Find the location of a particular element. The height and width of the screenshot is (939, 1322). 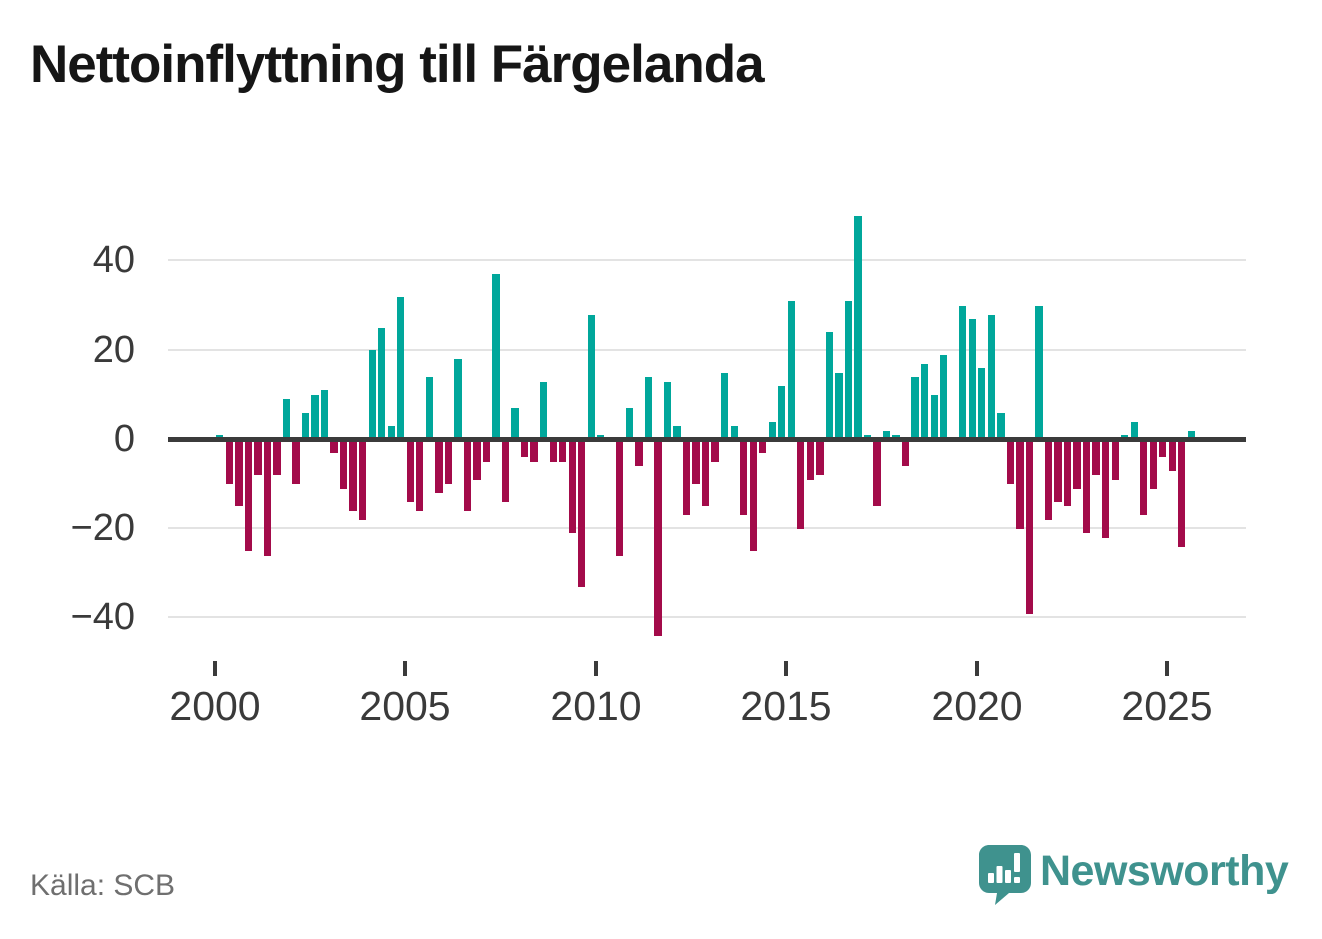

bar-2001-q2 is located at coordinates (267, 497).